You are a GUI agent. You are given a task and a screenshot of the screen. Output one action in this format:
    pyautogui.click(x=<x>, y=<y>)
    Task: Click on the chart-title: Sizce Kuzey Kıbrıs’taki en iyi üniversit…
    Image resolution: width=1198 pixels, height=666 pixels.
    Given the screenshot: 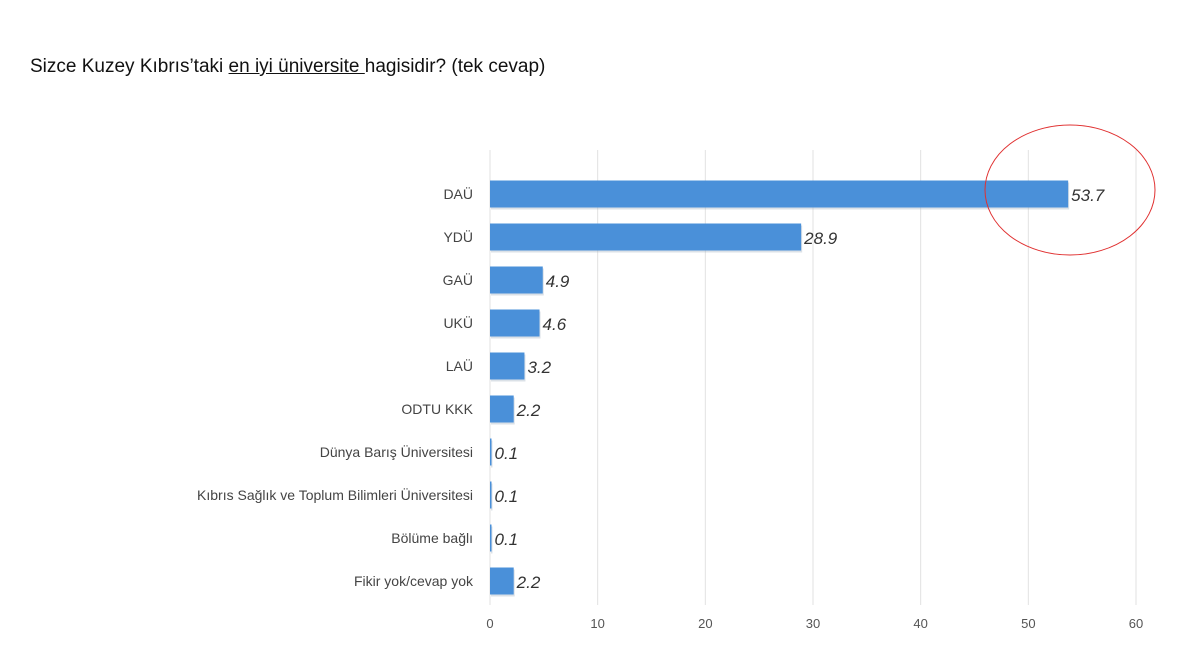 What is the action you would take?
    pyautogui.click(x=287, y=67)
    